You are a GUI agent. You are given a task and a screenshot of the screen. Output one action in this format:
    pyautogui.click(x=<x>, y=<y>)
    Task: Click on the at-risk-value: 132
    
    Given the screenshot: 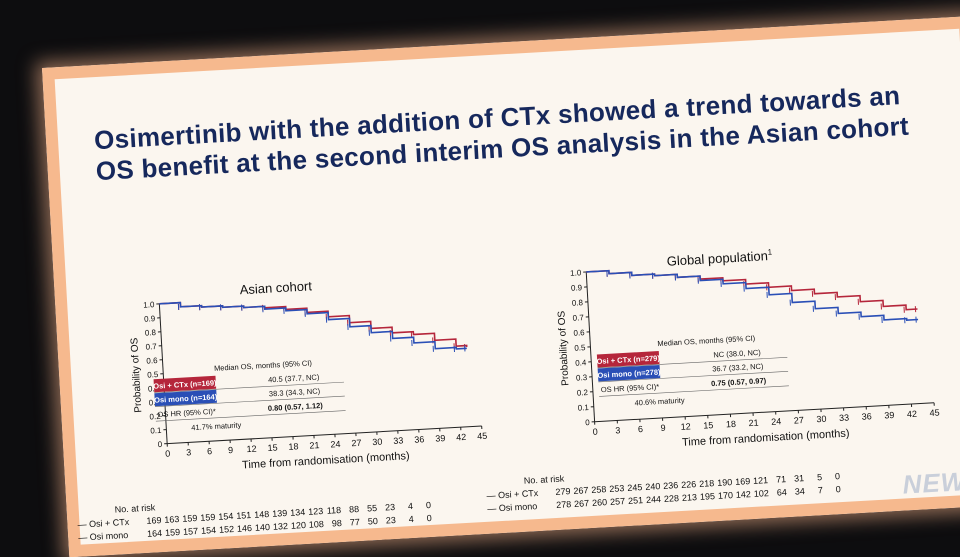 What is the action you would take?
    pyautogui.click(x=279, y=525)
    